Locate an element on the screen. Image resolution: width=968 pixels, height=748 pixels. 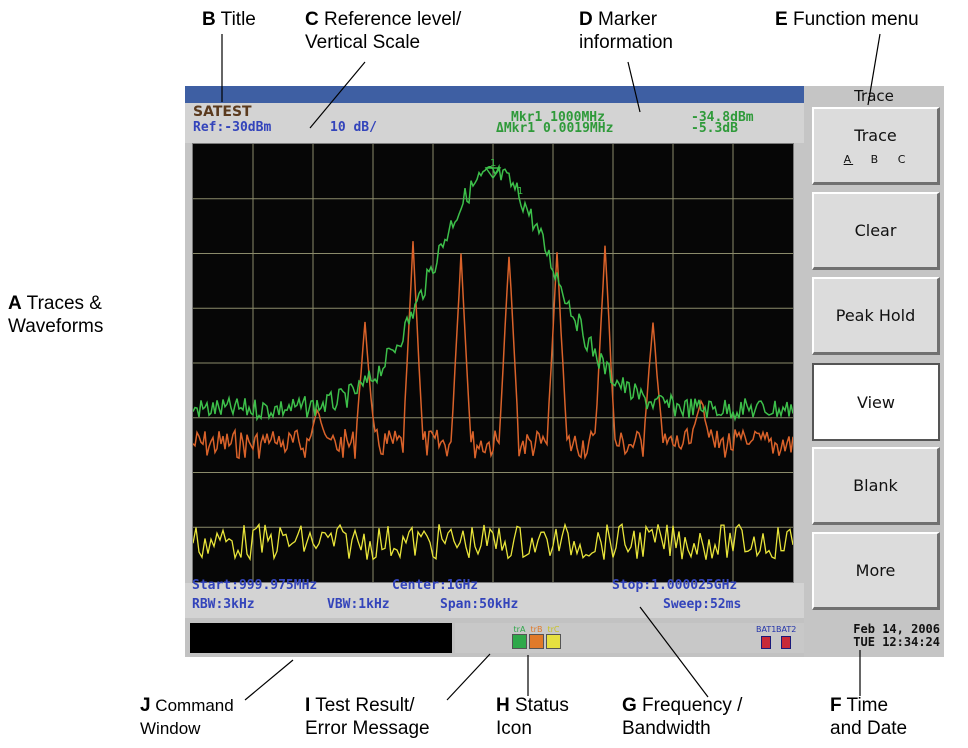
center-frequency: Center:1GHz is located at coordinates (435, 585).